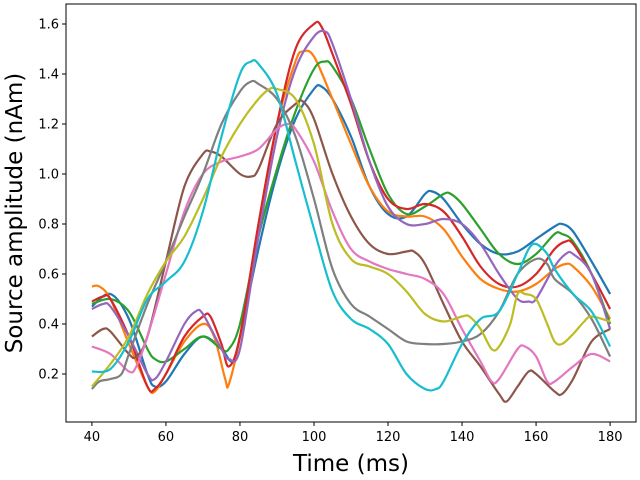  I want to click on x-tick-label: 160, so click(536, 437).